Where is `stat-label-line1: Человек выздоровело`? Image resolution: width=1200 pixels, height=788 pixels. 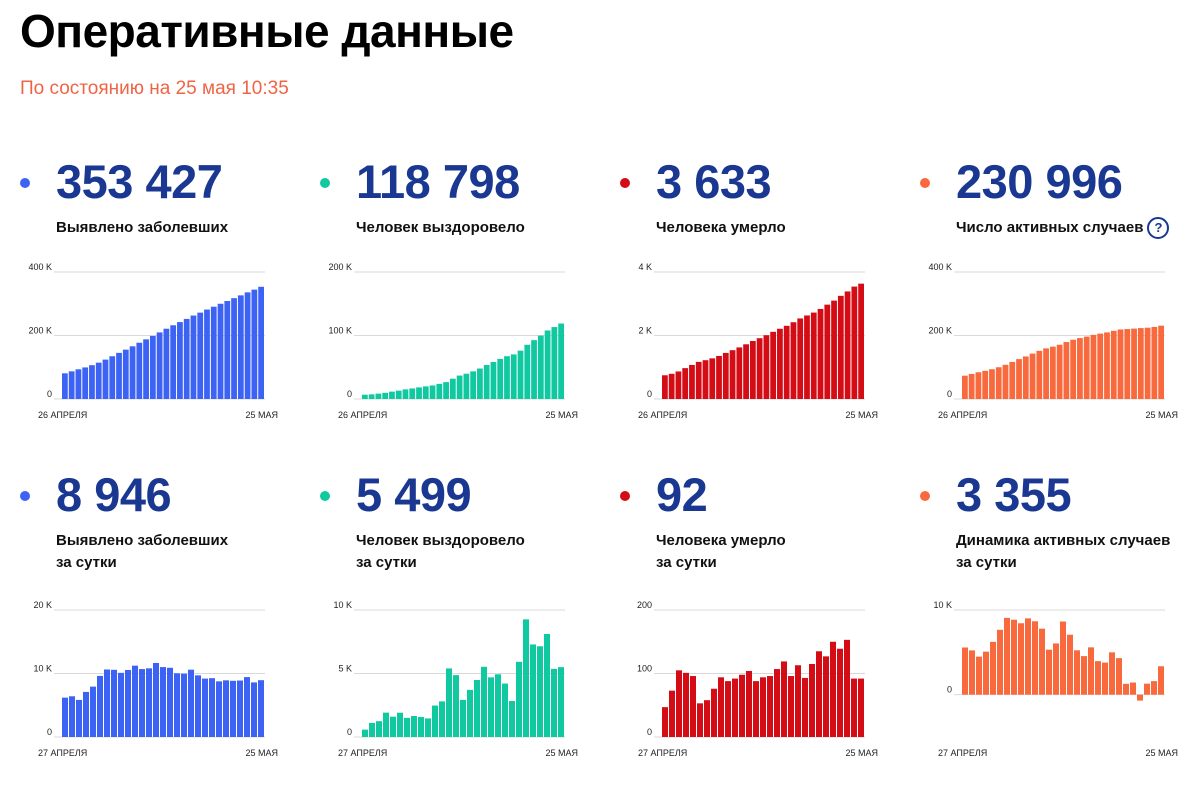 stat-label-line1: Человек выздоровело is located at coordinates (440, 227).